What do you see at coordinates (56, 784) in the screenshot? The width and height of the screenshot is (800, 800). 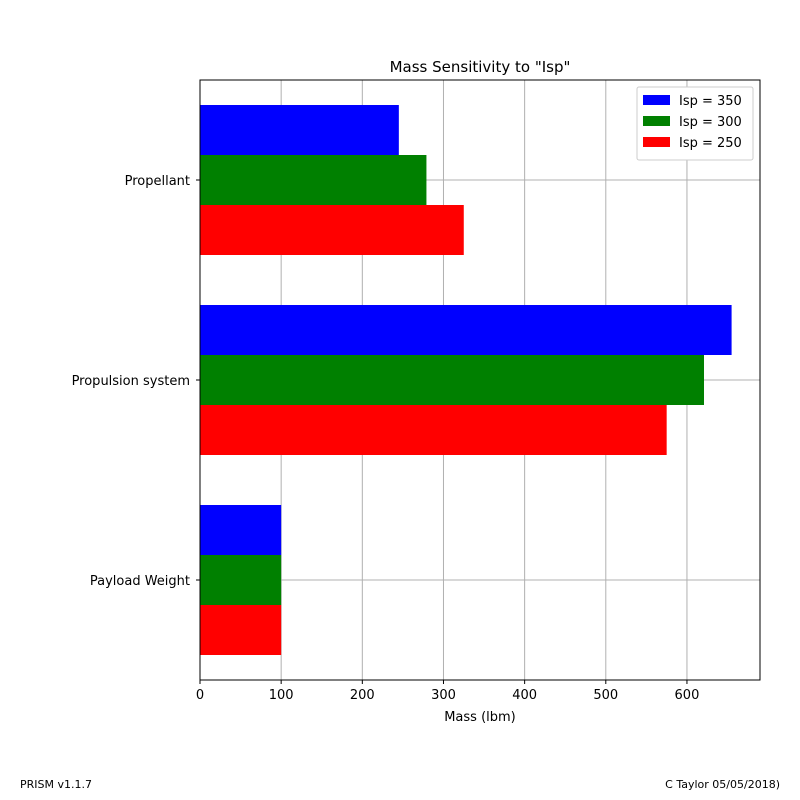 I see `footer-version: PRISM v1.1.7` at bounding box center [56, 784].